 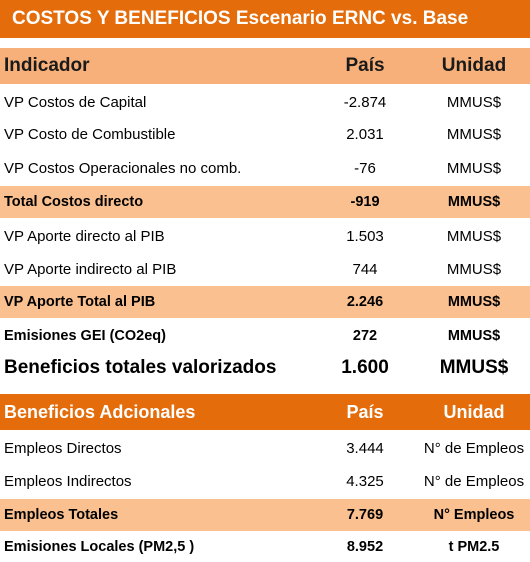 What do you see at coordinates (140, 367) in the screenshot?
I see `row-indicador: Beneficios totales valorizados` at bounding box center [140, 367].